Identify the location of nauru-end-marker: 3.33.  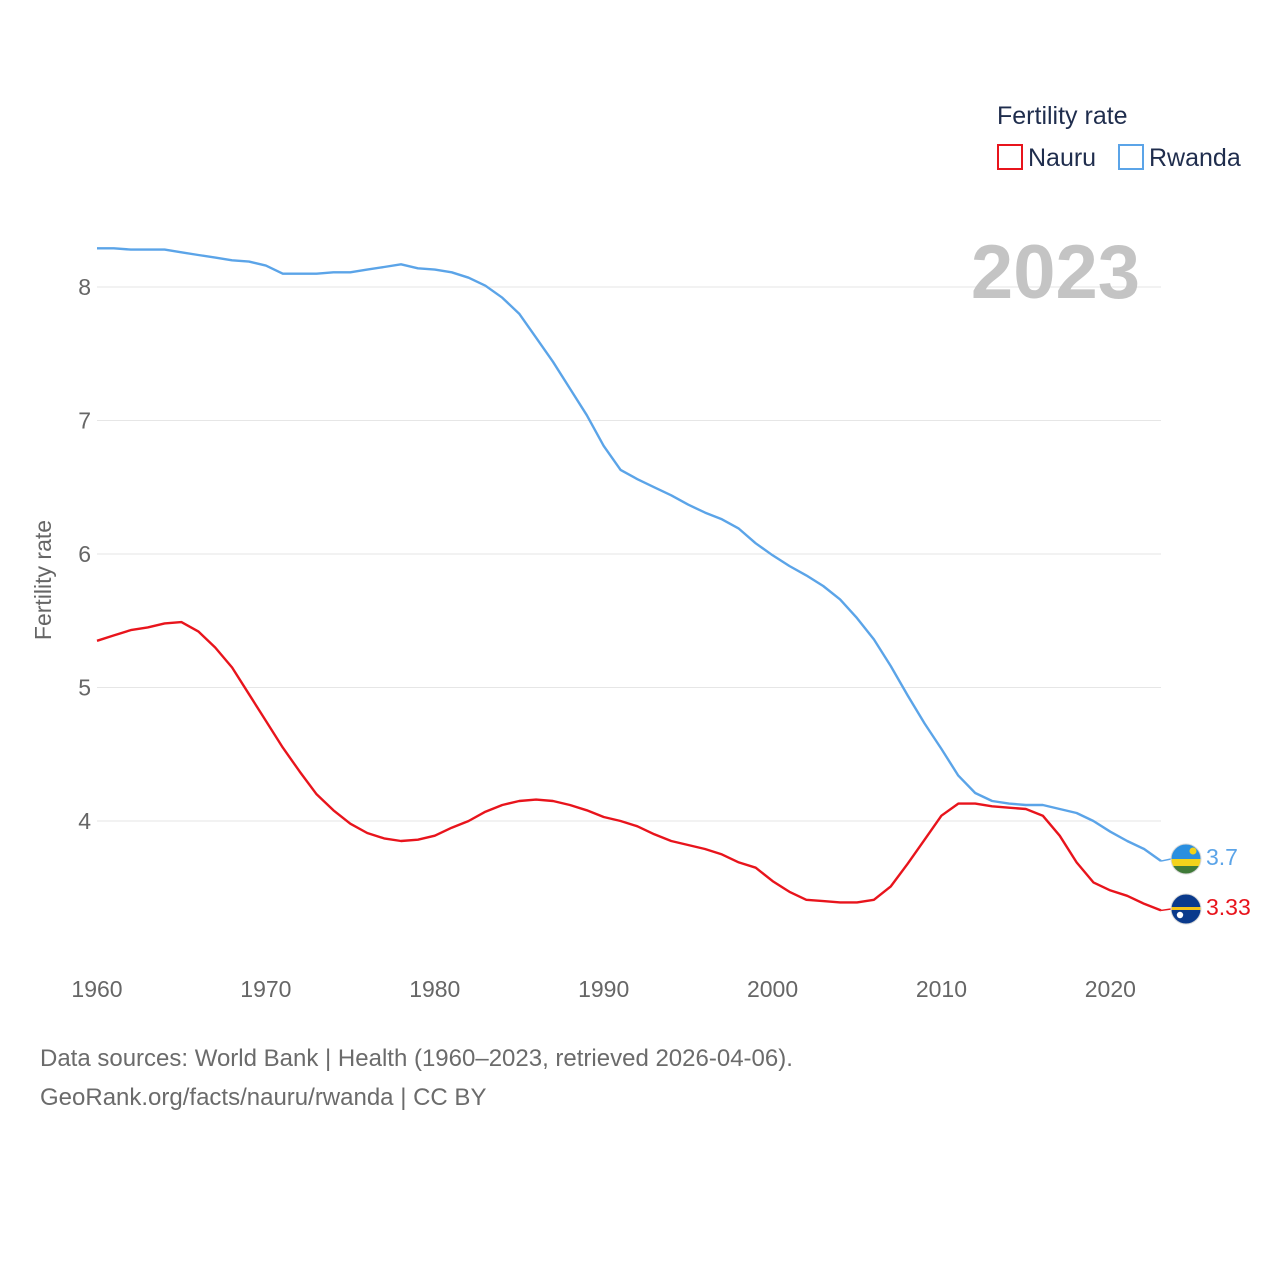
(1205, 909).